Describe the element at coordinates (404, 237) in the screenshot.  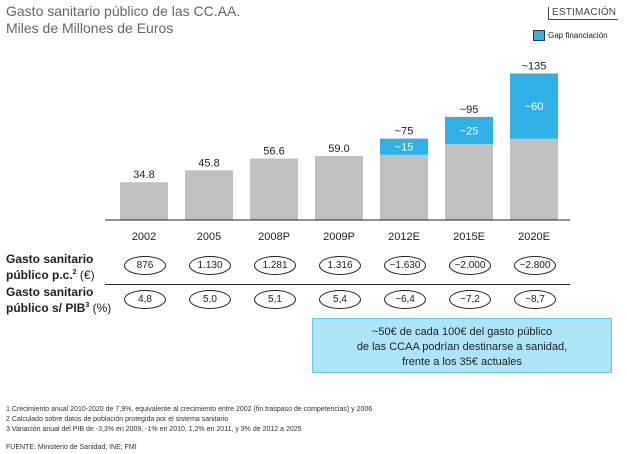
I see `x-tick-2012E: 2012E` at that location.